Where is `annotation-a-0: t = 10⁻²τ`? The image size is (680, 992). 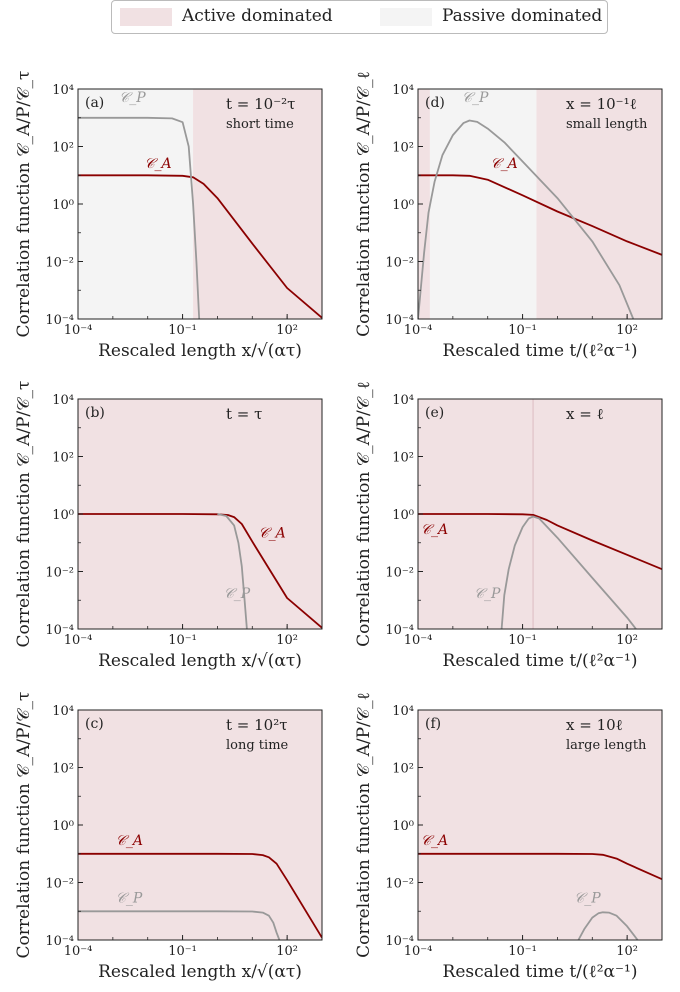
annotation-a-0: t = 10⁻²τ is located at coordinates (260, 104).